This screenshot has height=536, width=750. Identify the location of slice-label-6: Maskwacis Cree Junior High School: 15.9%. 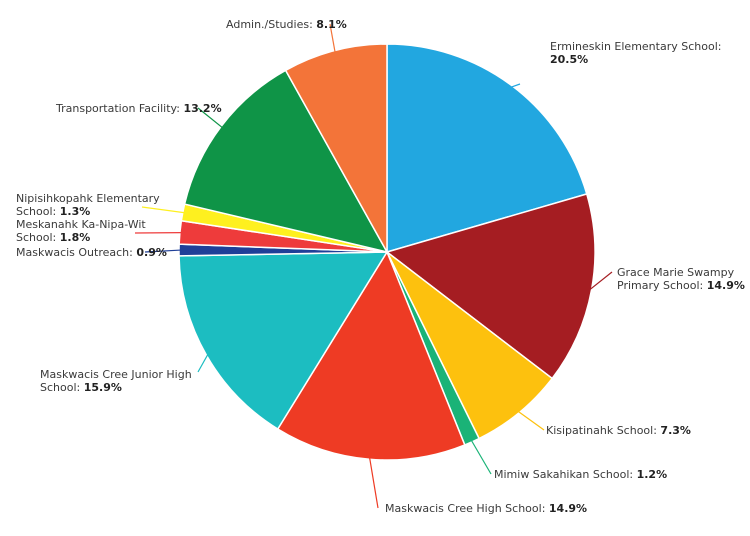
(116, 381).